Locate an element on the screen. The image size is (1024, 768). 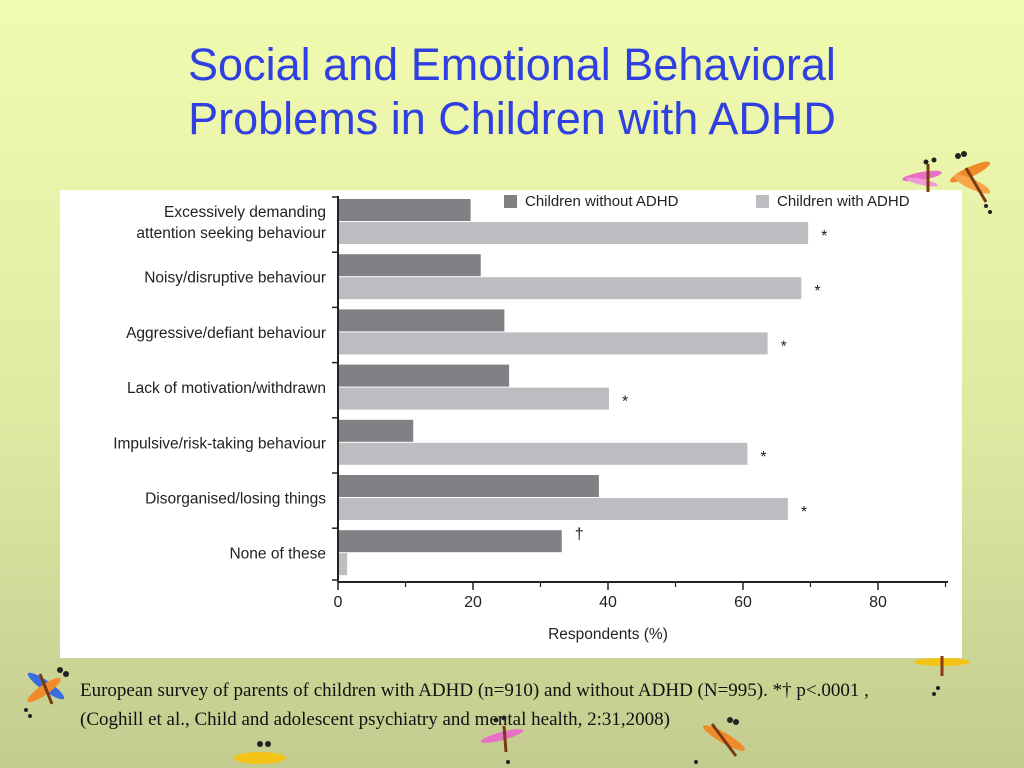
category-label: attention seeking behaviour is located at coordinates (231, 233).